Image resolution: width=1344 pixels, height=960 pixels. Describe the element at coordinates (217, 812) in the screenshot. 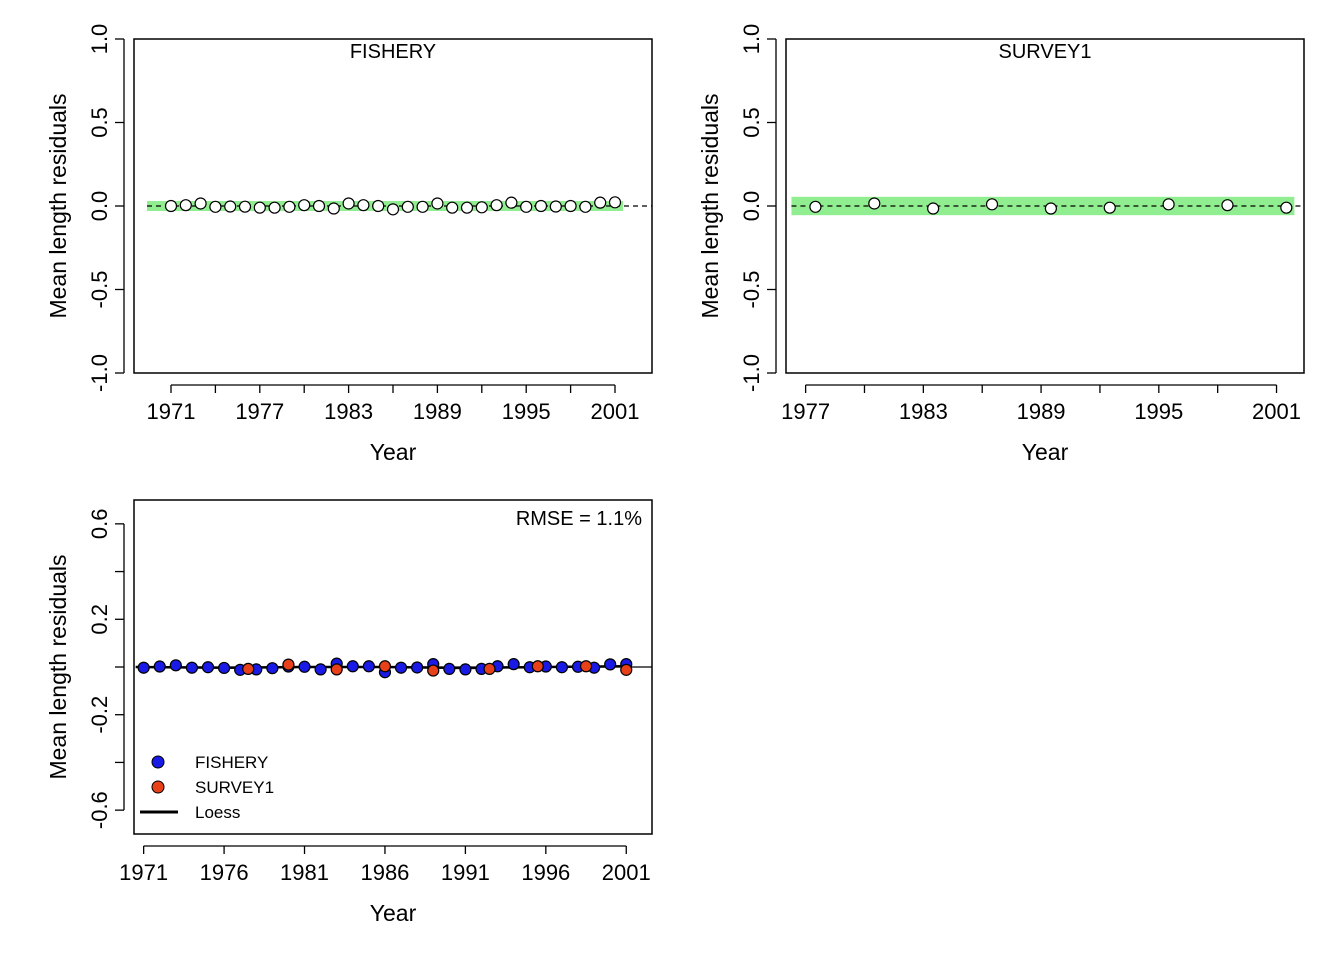

I see `legend-loess-label: Loess` at that location.